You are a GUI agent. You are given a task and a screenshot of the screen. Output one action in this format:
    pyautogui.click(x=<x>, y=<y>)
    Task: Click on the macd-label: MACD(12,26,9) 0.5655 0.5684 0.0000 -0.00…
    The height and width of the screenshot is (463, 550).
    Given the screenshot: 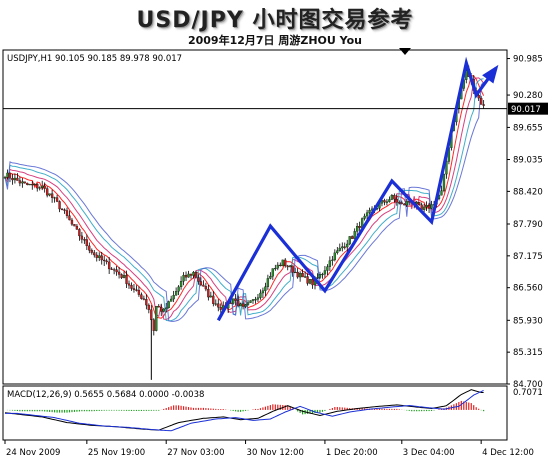 What is the action you would take?
    pyautogui.click(x=105, y=395)
    